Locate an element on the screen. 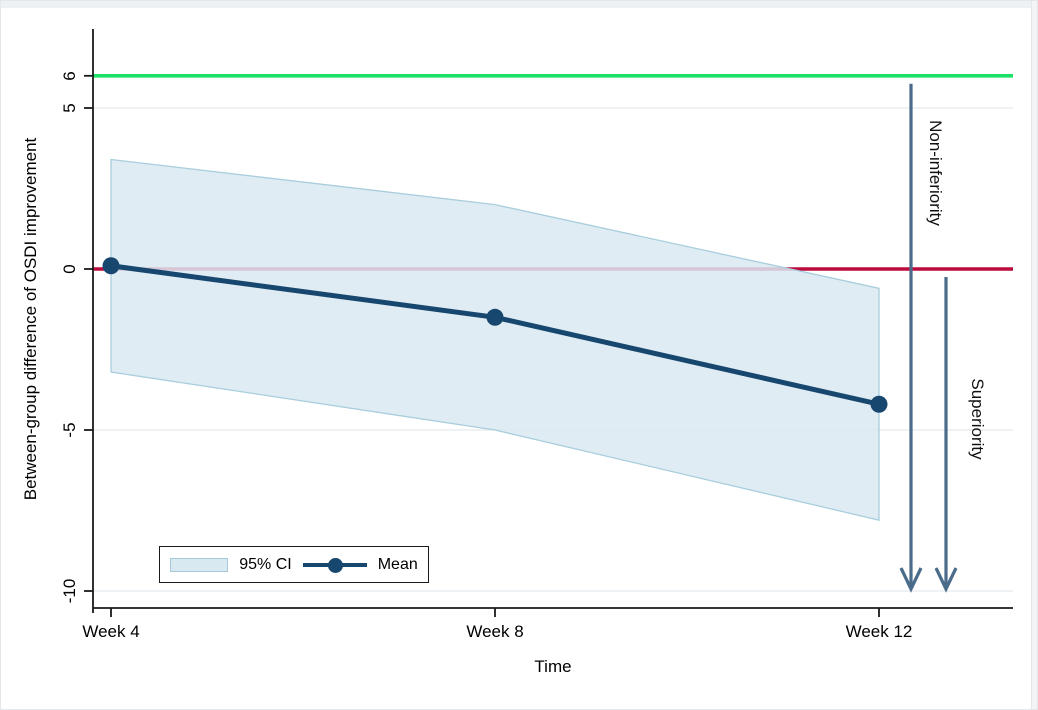 The width and height of the screenshot is (1038, 710). x-tick-label: Week 12 is located at coordinates (879, 631).